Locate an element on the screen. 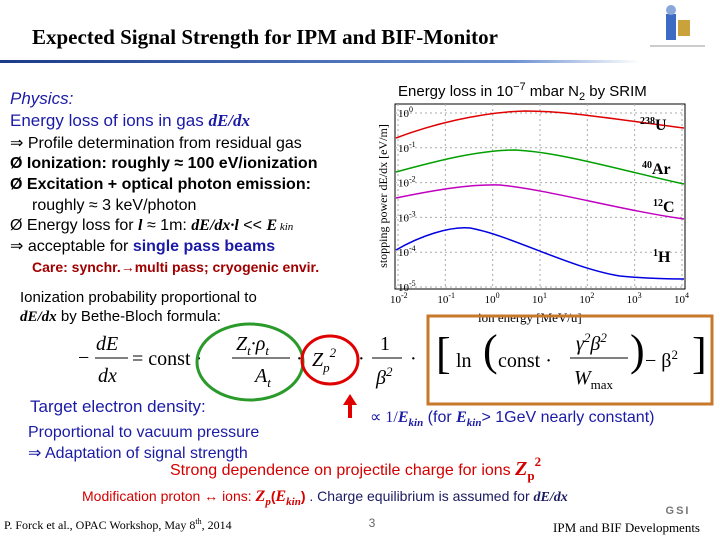 The width and height of the screenshot is (720, 540). formula-part: Zt·ρt is located at coordinates (252, 345).